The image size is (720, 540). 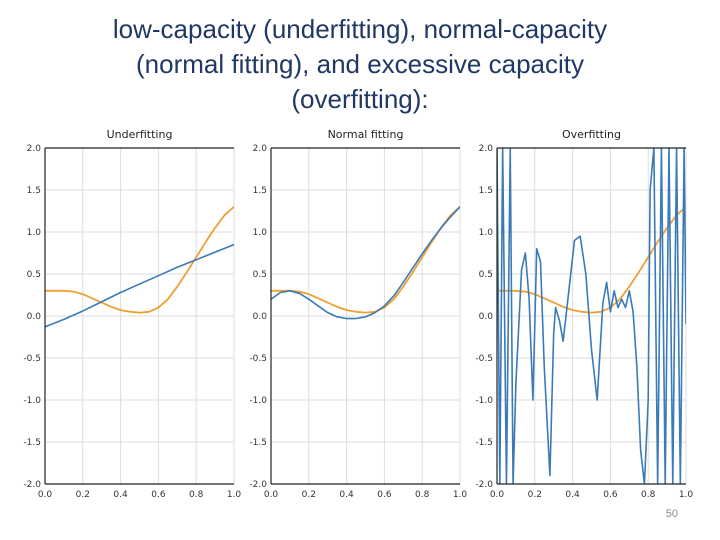 What do you see at coordinates (360, 99) in the screenshot?
I see `slide-title-line-3: (overfitting):` at bounding box center [360, 99].